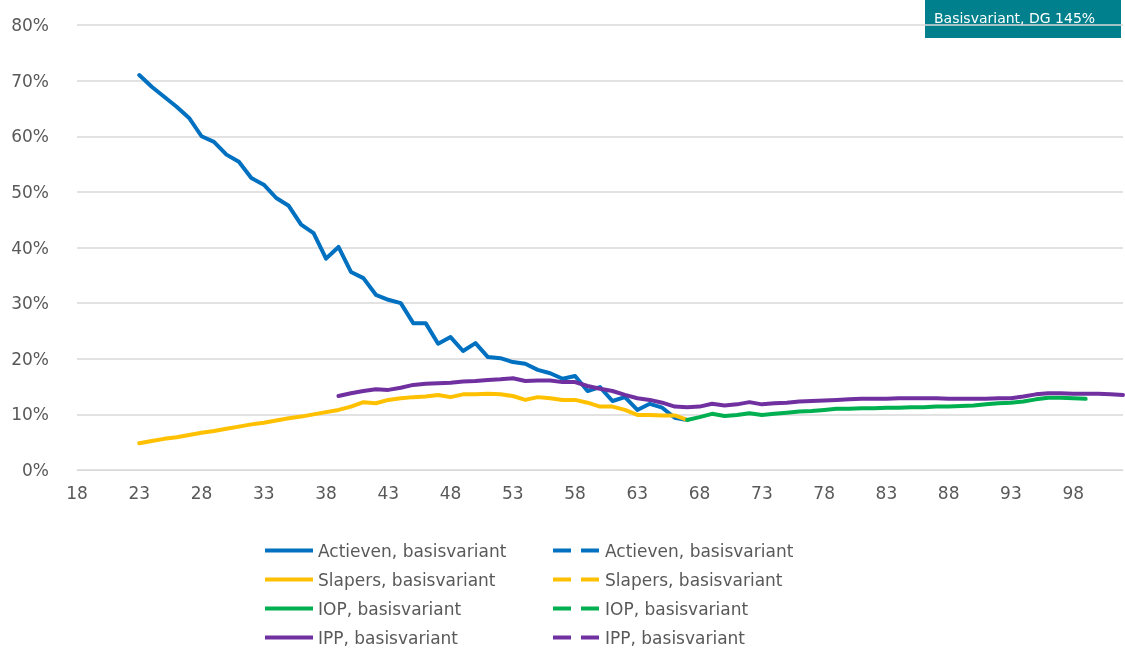  Describe the element at coordinates (388, 492) in the screenshot. I see `x-tick-label: 43` at that location.